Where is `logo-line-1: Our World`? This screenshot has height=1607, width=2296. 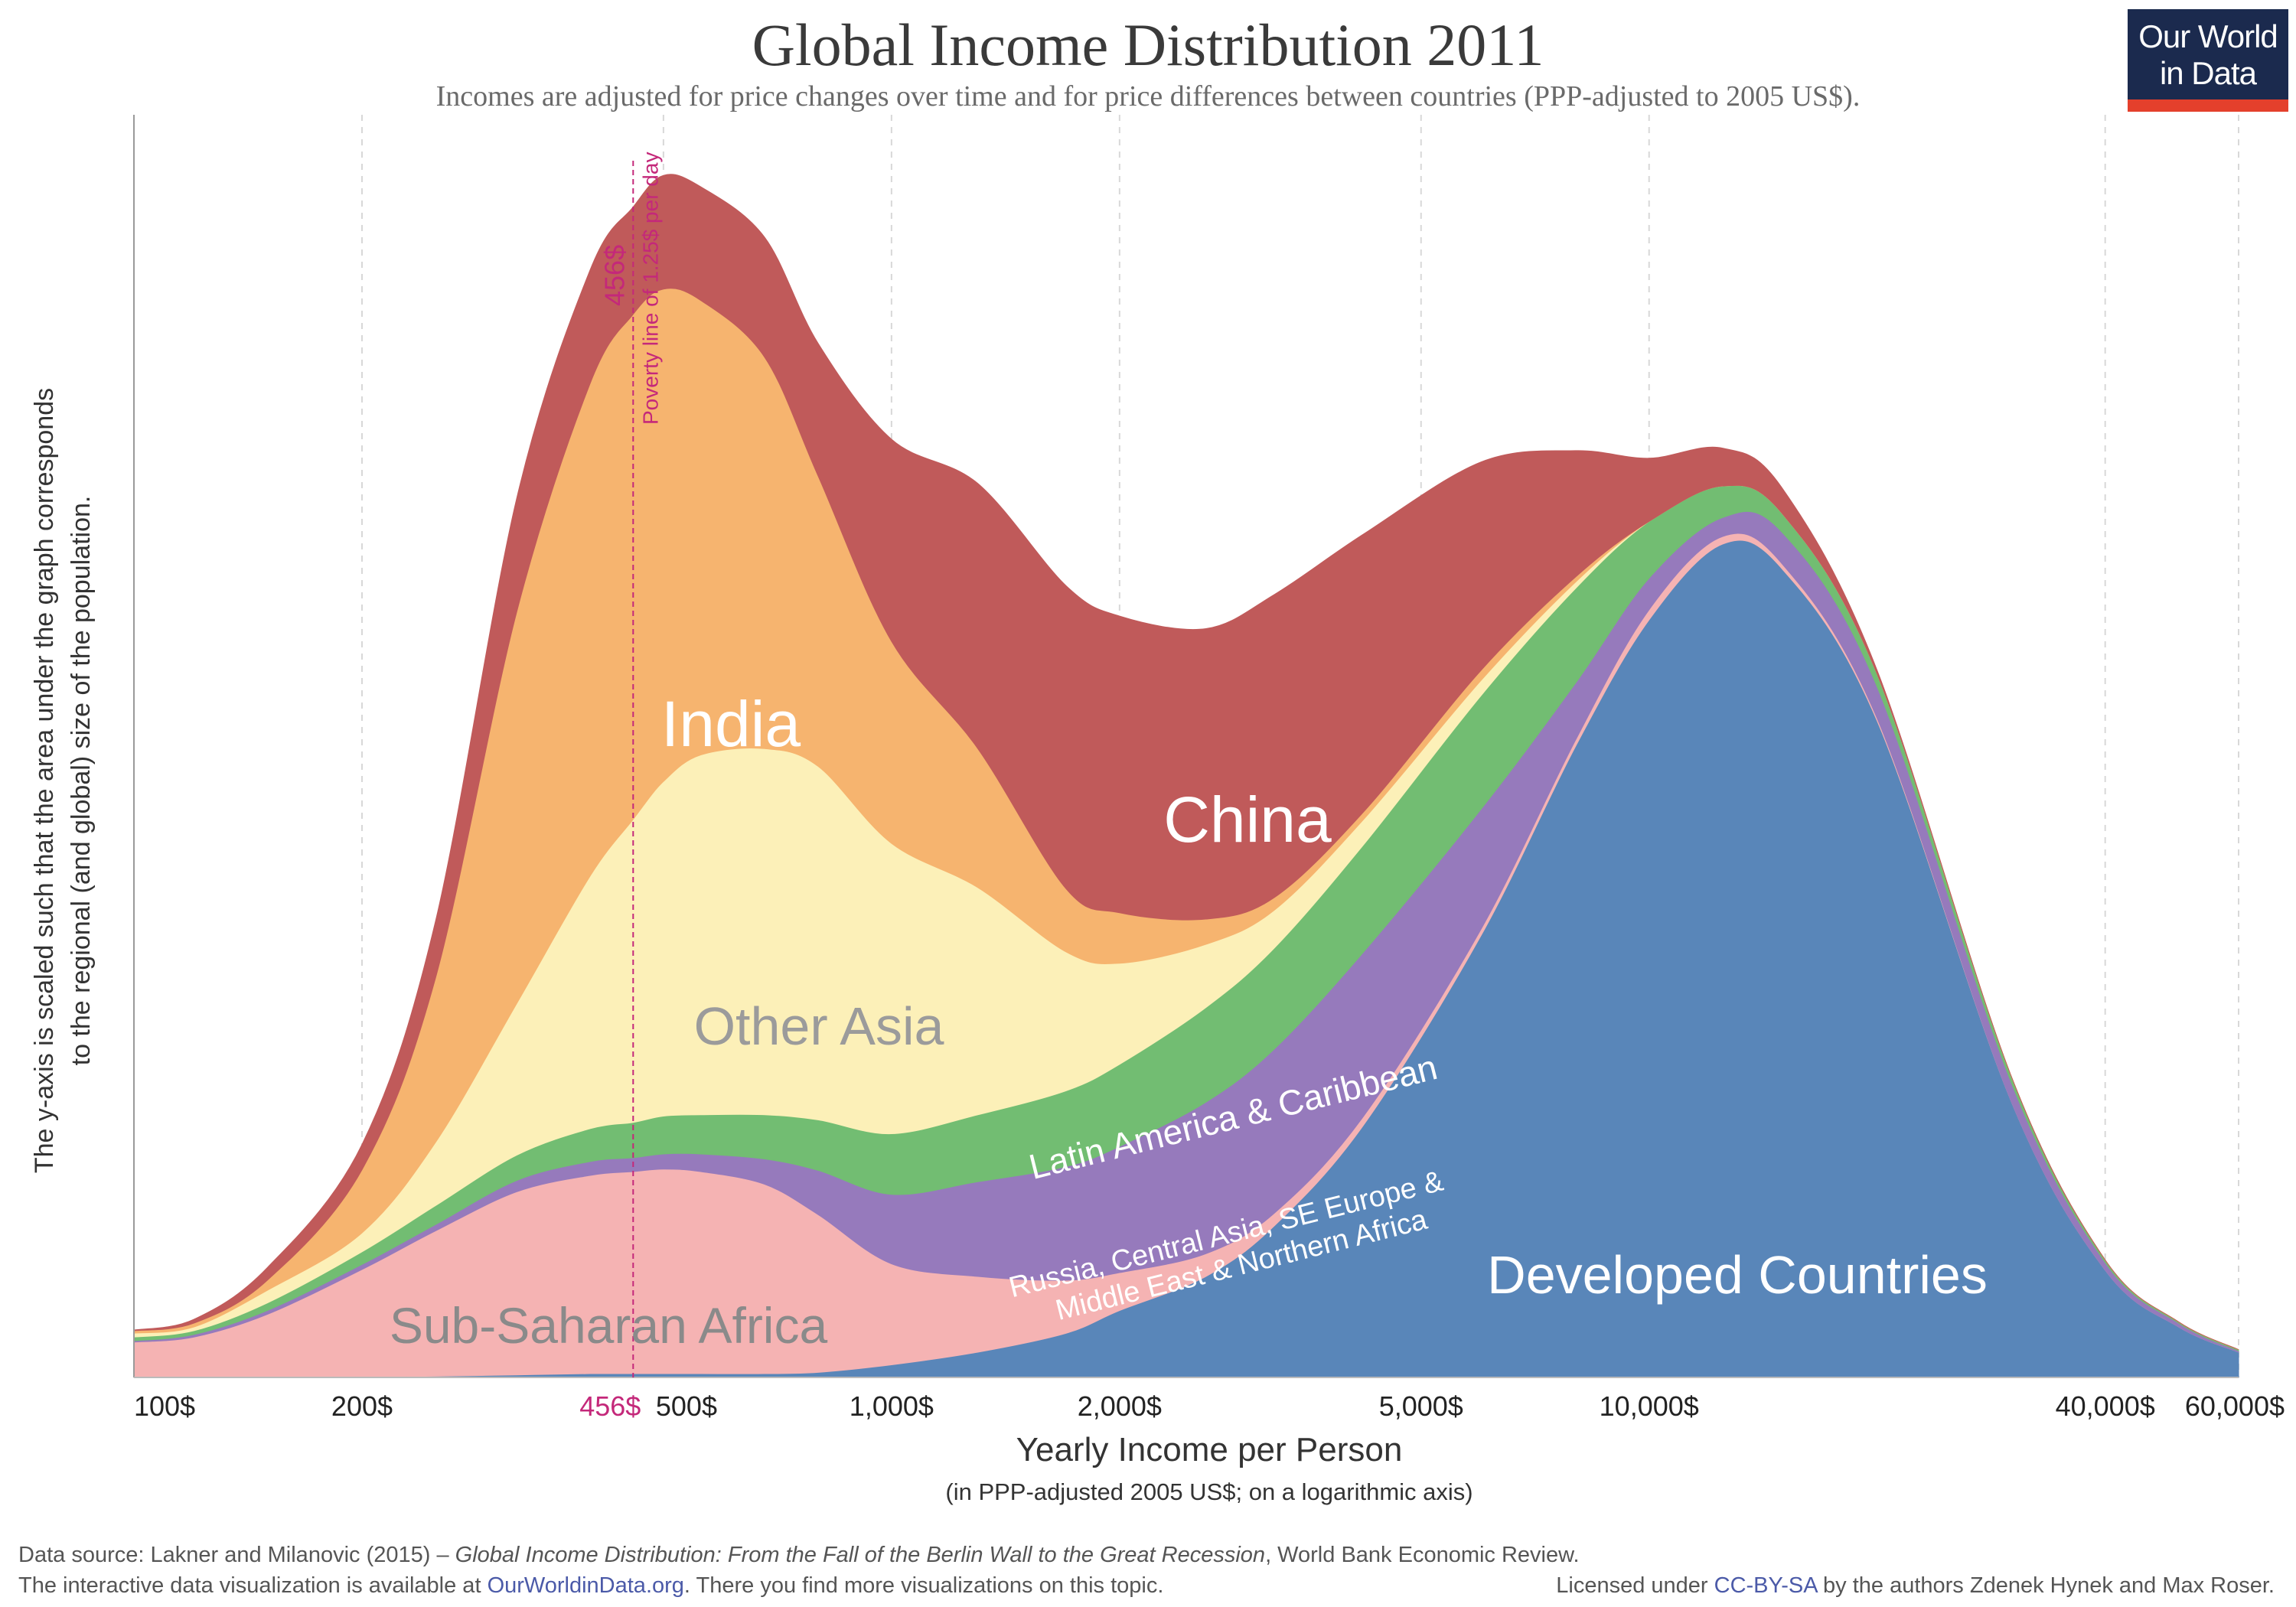
logo-line-1: Our World is located at coordinates (2208, 36).